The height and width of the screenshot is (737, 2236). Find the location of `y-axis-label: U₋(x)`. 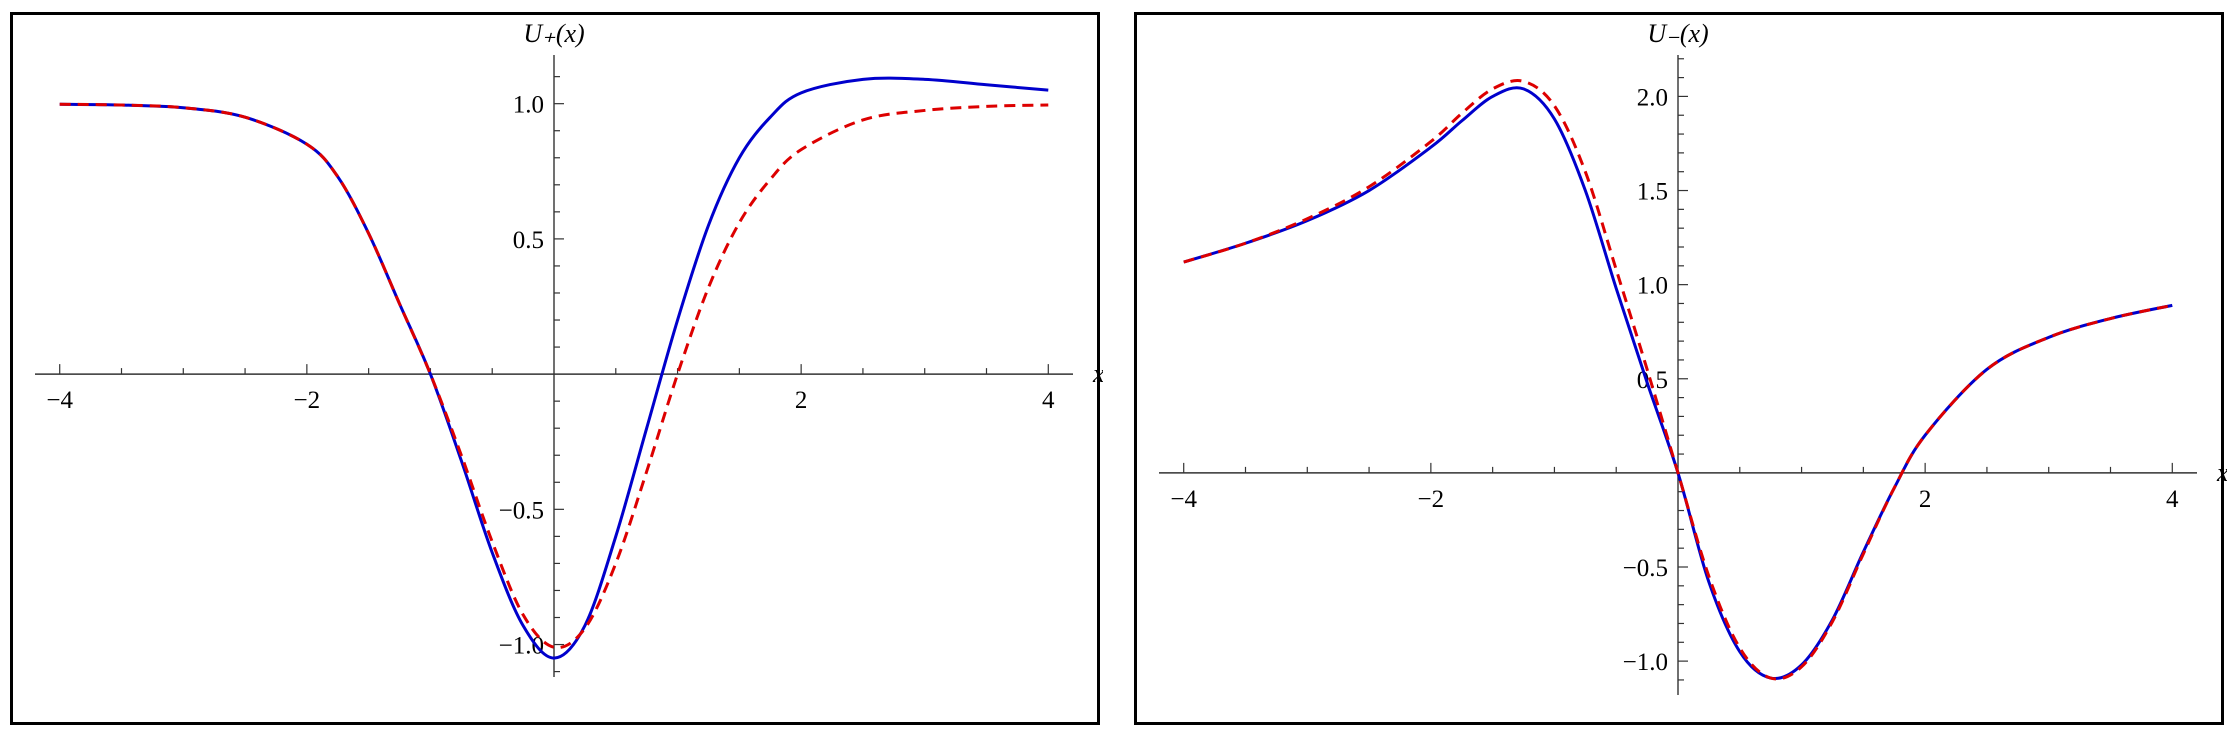

y-axis-label: U₋(x) is located at coordinates (1677, 33).